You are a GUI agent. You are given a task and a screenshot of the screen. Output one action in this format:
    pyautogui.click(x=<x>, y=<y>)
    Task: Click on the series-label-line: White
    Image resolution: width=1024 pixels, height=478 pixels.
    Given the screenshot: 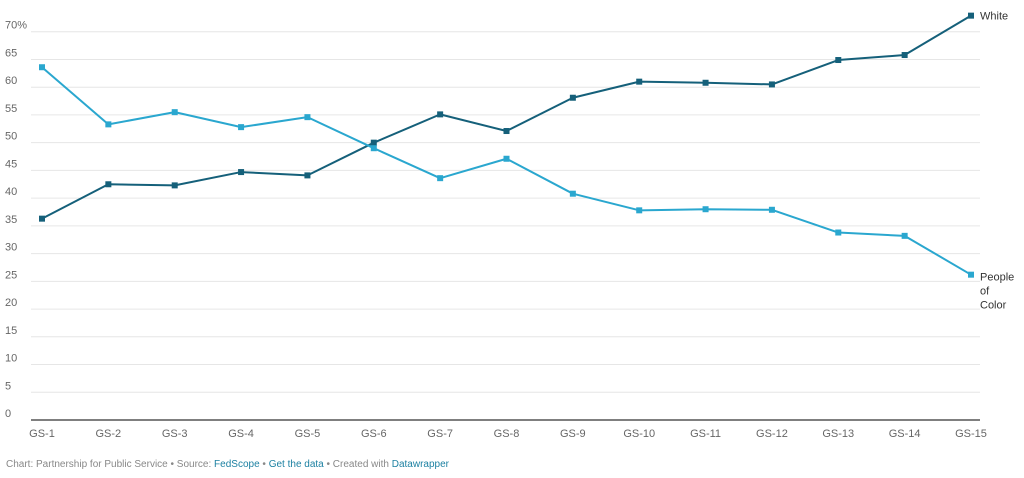 What is the action you would take?
    pyautogui.click(x=994, y=17)
    